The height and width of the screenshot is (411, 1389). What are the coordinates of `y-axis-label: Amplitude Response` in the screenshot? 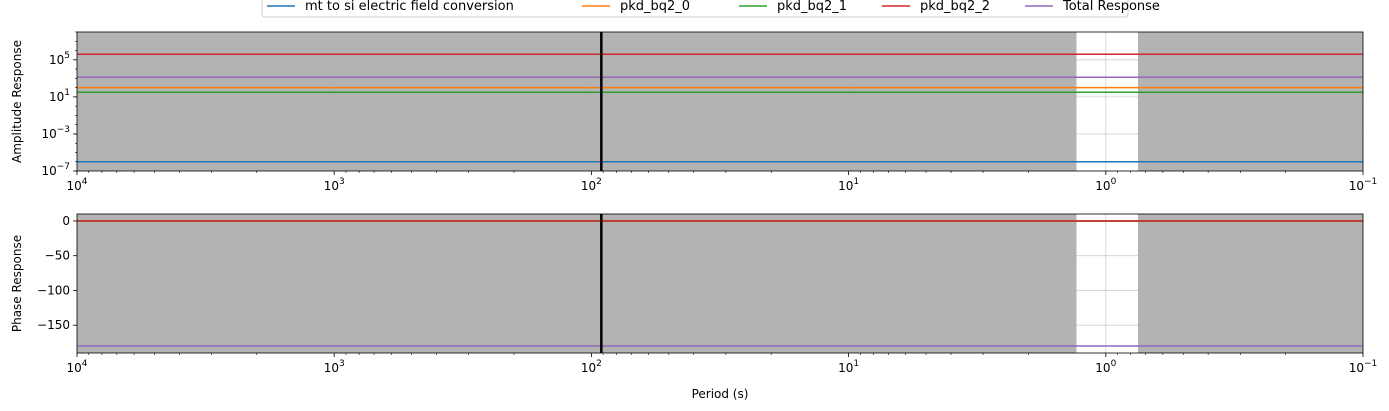 It's located at (17, 101).